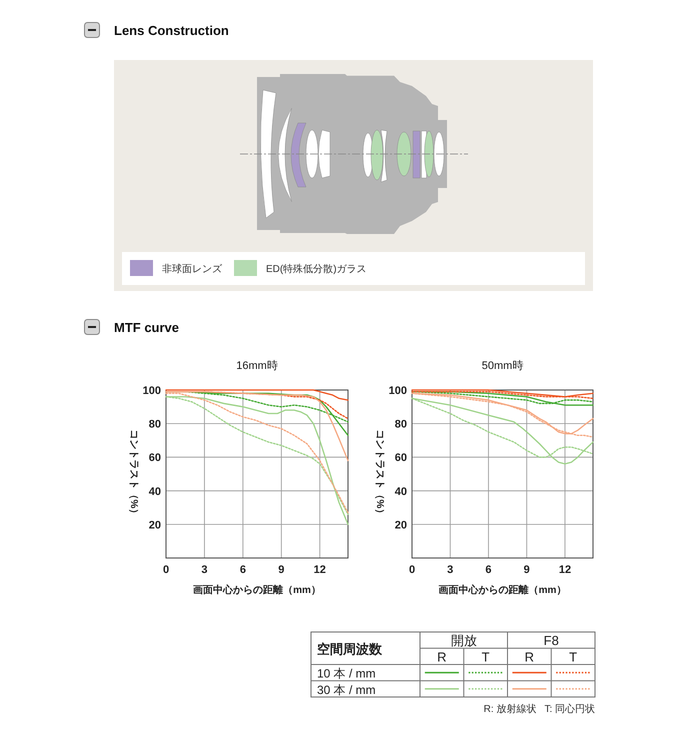 This screenshot has width=700, height=738. Describe the element at coordinates (257, 365) in the screenshot. I see `chart-subtitle: 16mm時` at that location.